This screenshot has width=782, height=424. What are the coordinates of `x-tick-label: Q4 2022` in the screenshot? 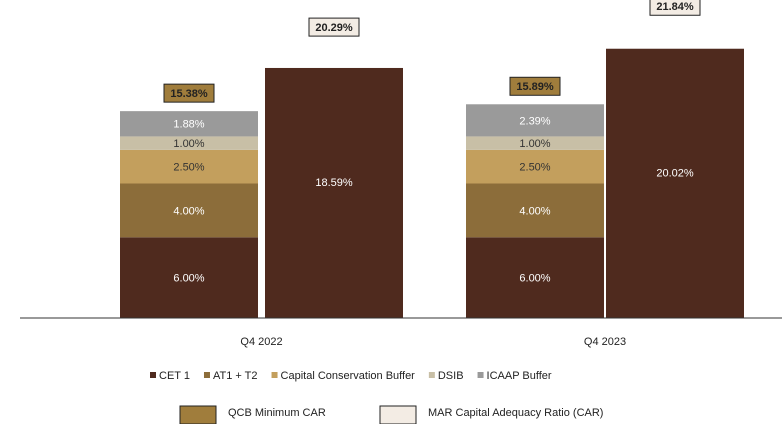 It's located at (261, 342).